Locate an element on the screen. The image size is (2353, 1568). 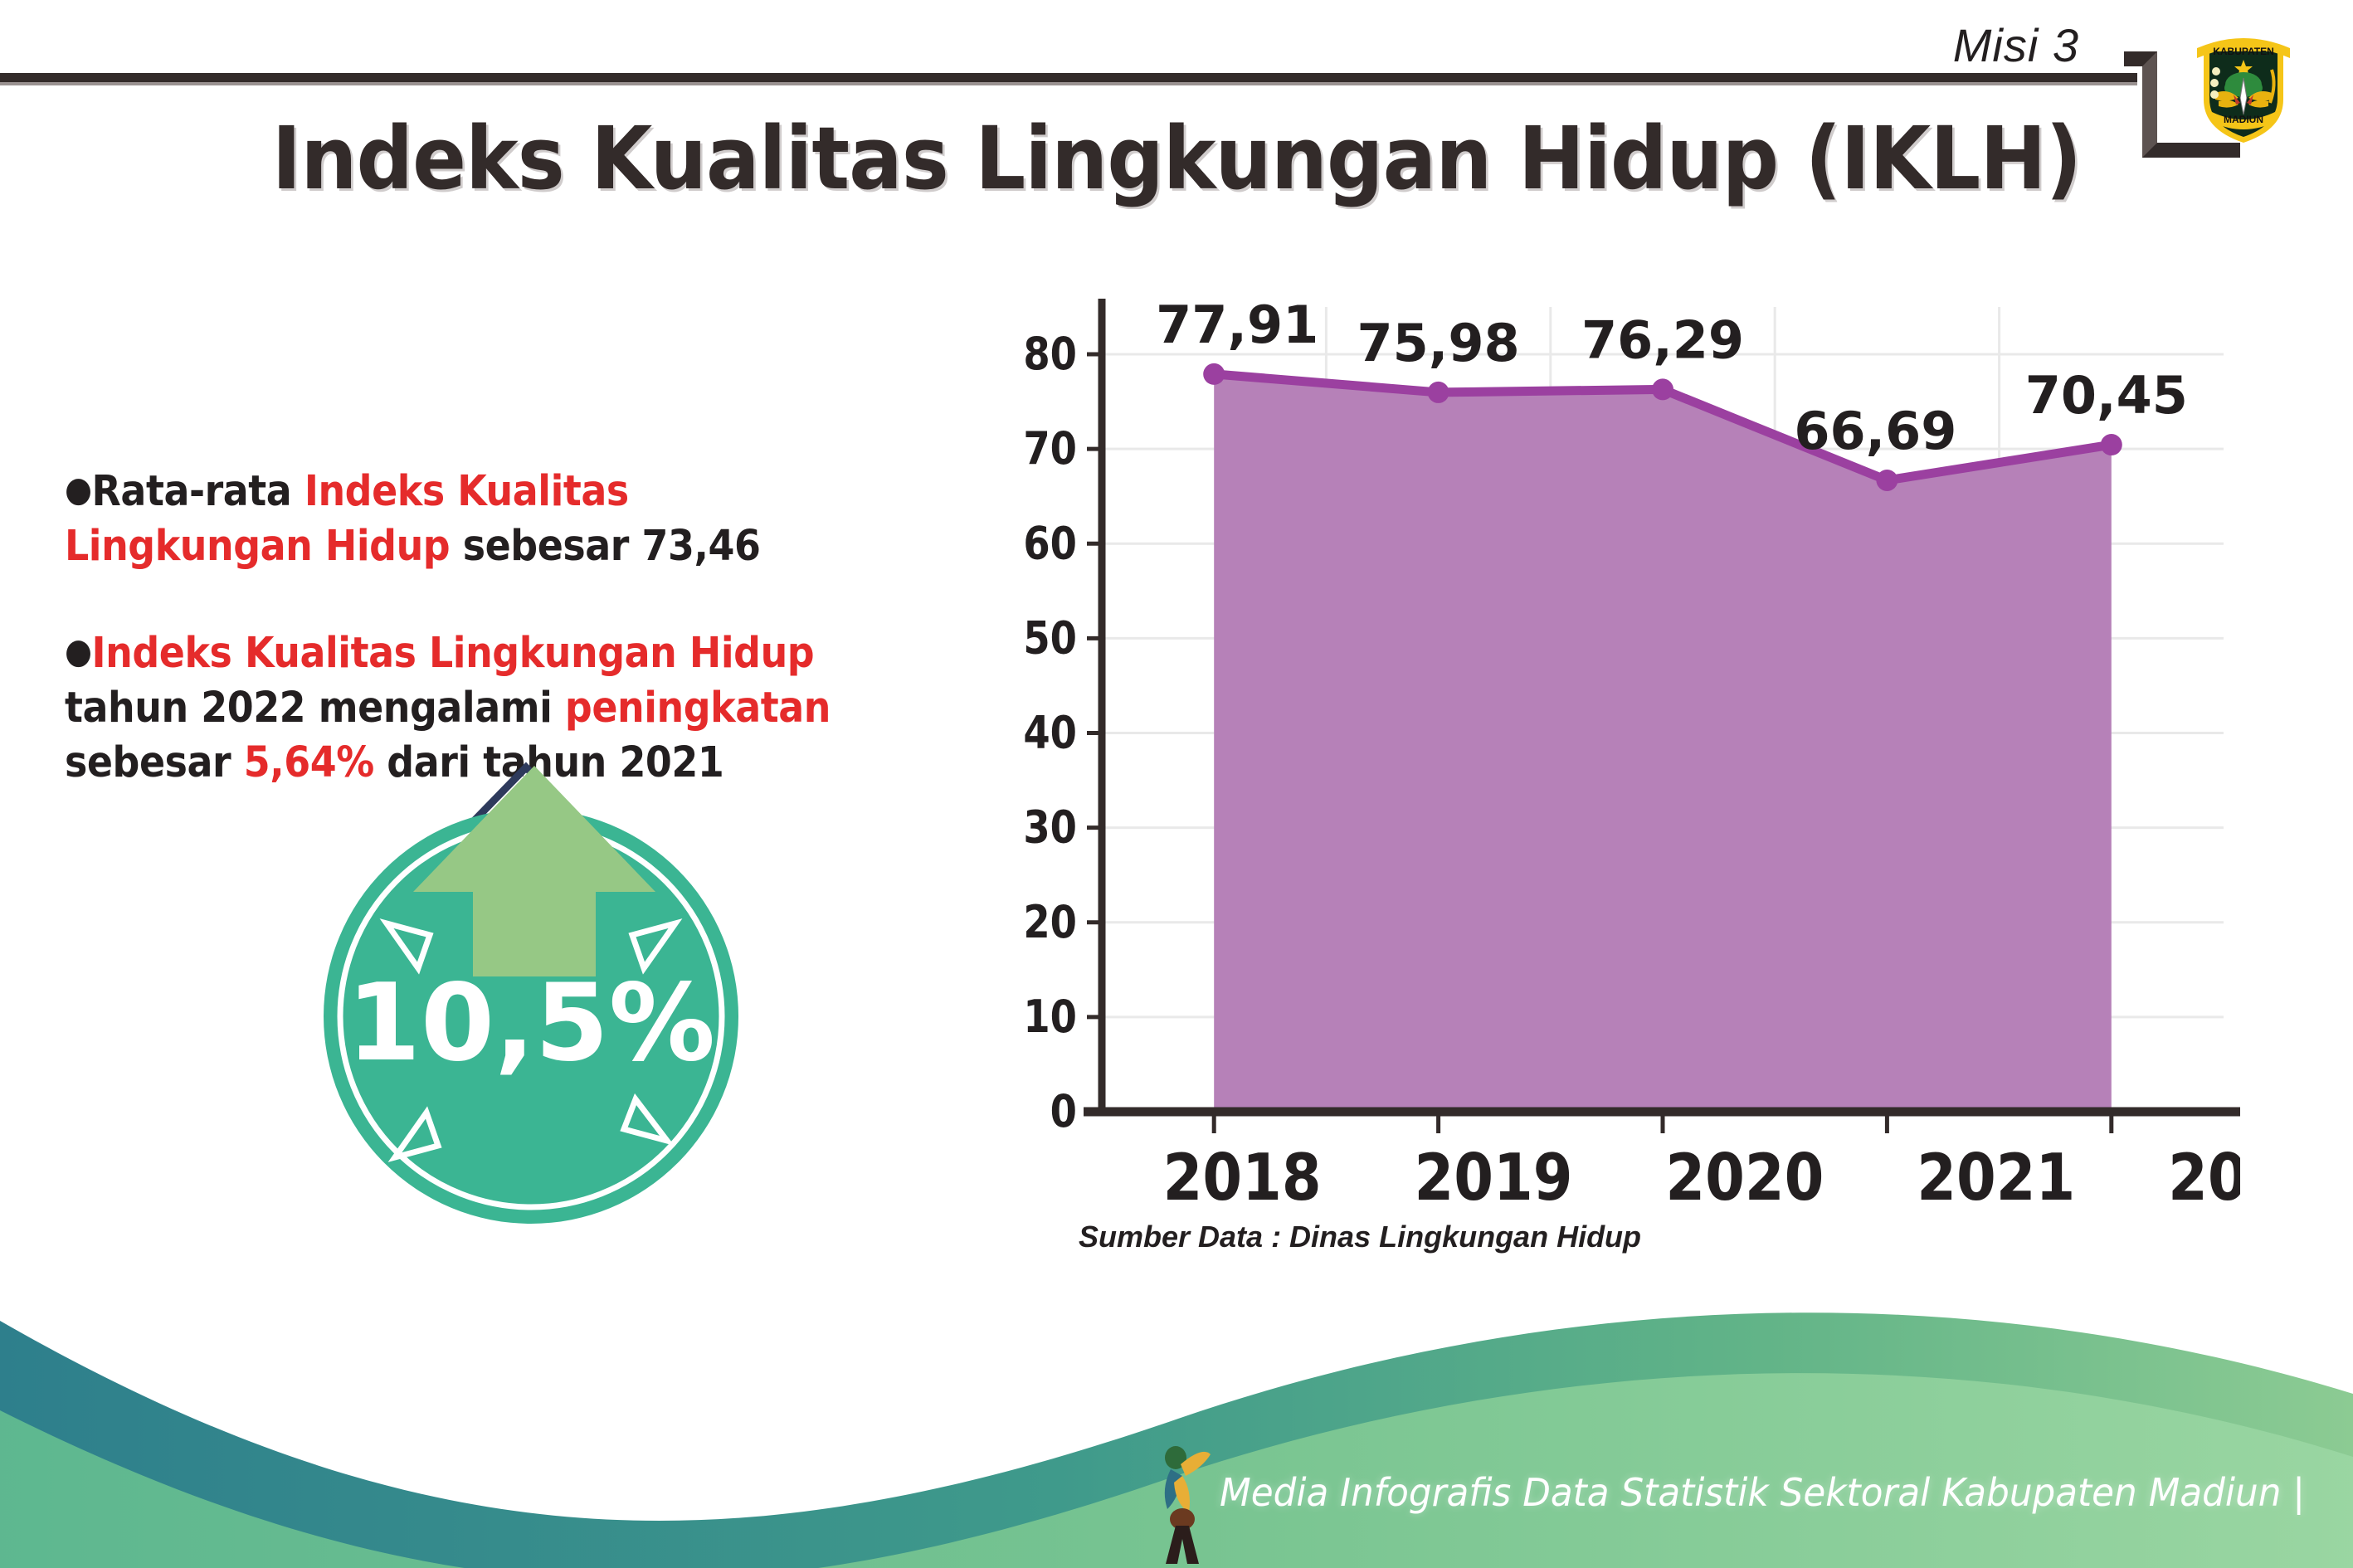
increase-badge: 10,5% is located at coordinates (546, 991).